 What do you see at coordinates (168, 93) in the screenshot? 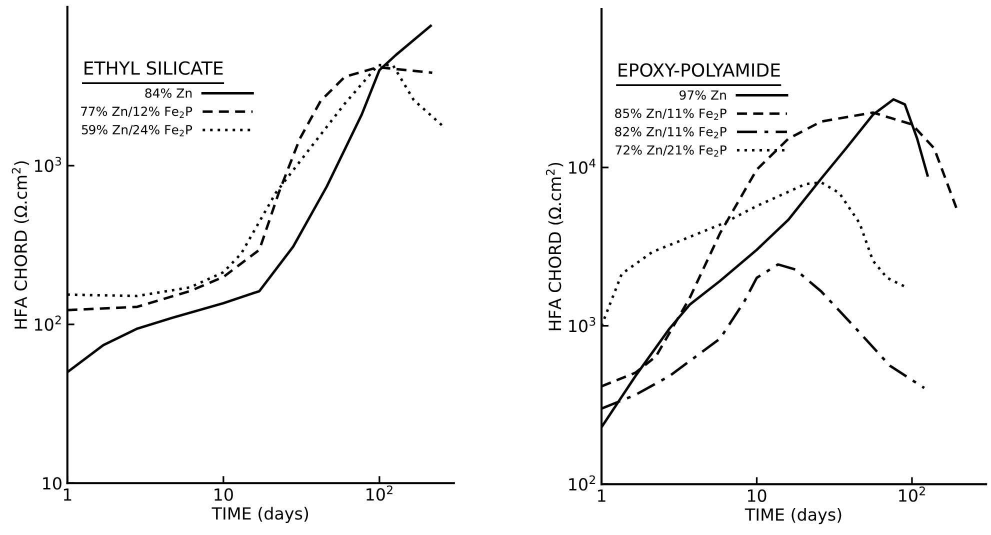
I see `legend-label: 84% Zn` at bounding box center [168, 93].